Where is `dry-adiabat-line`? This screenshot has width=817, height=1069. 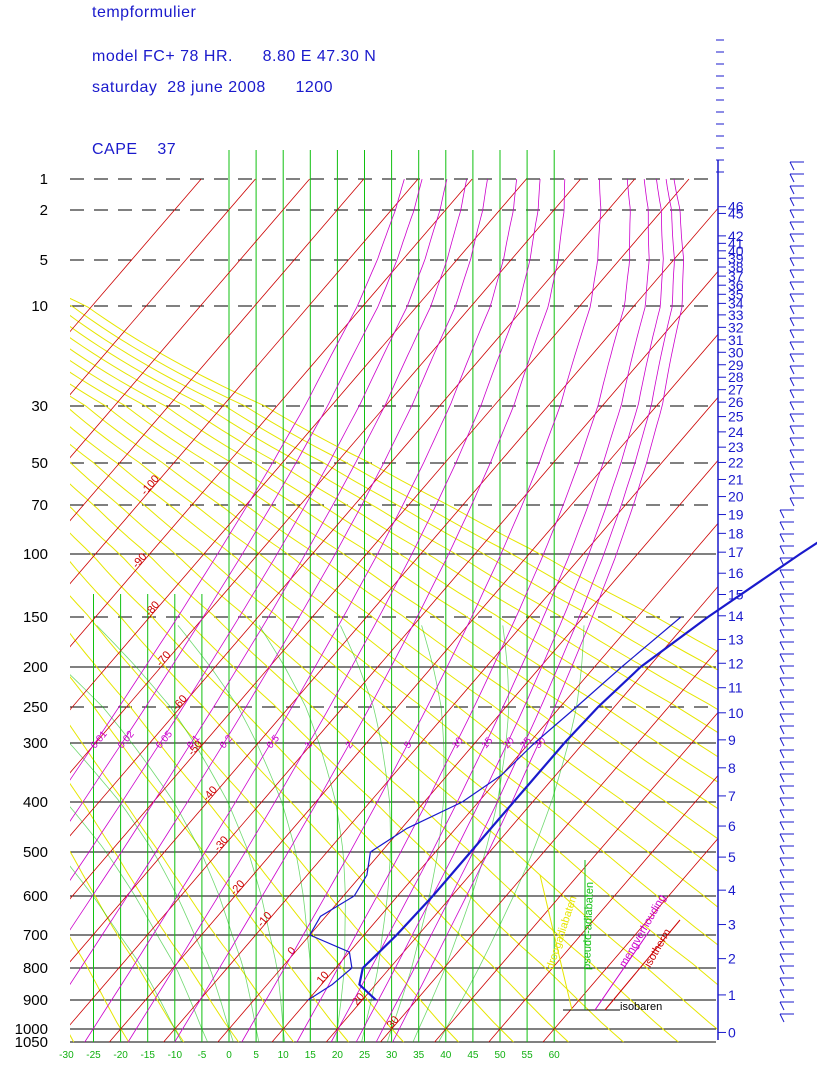
dry-adiabat-line is located at coordinates (209, 859).